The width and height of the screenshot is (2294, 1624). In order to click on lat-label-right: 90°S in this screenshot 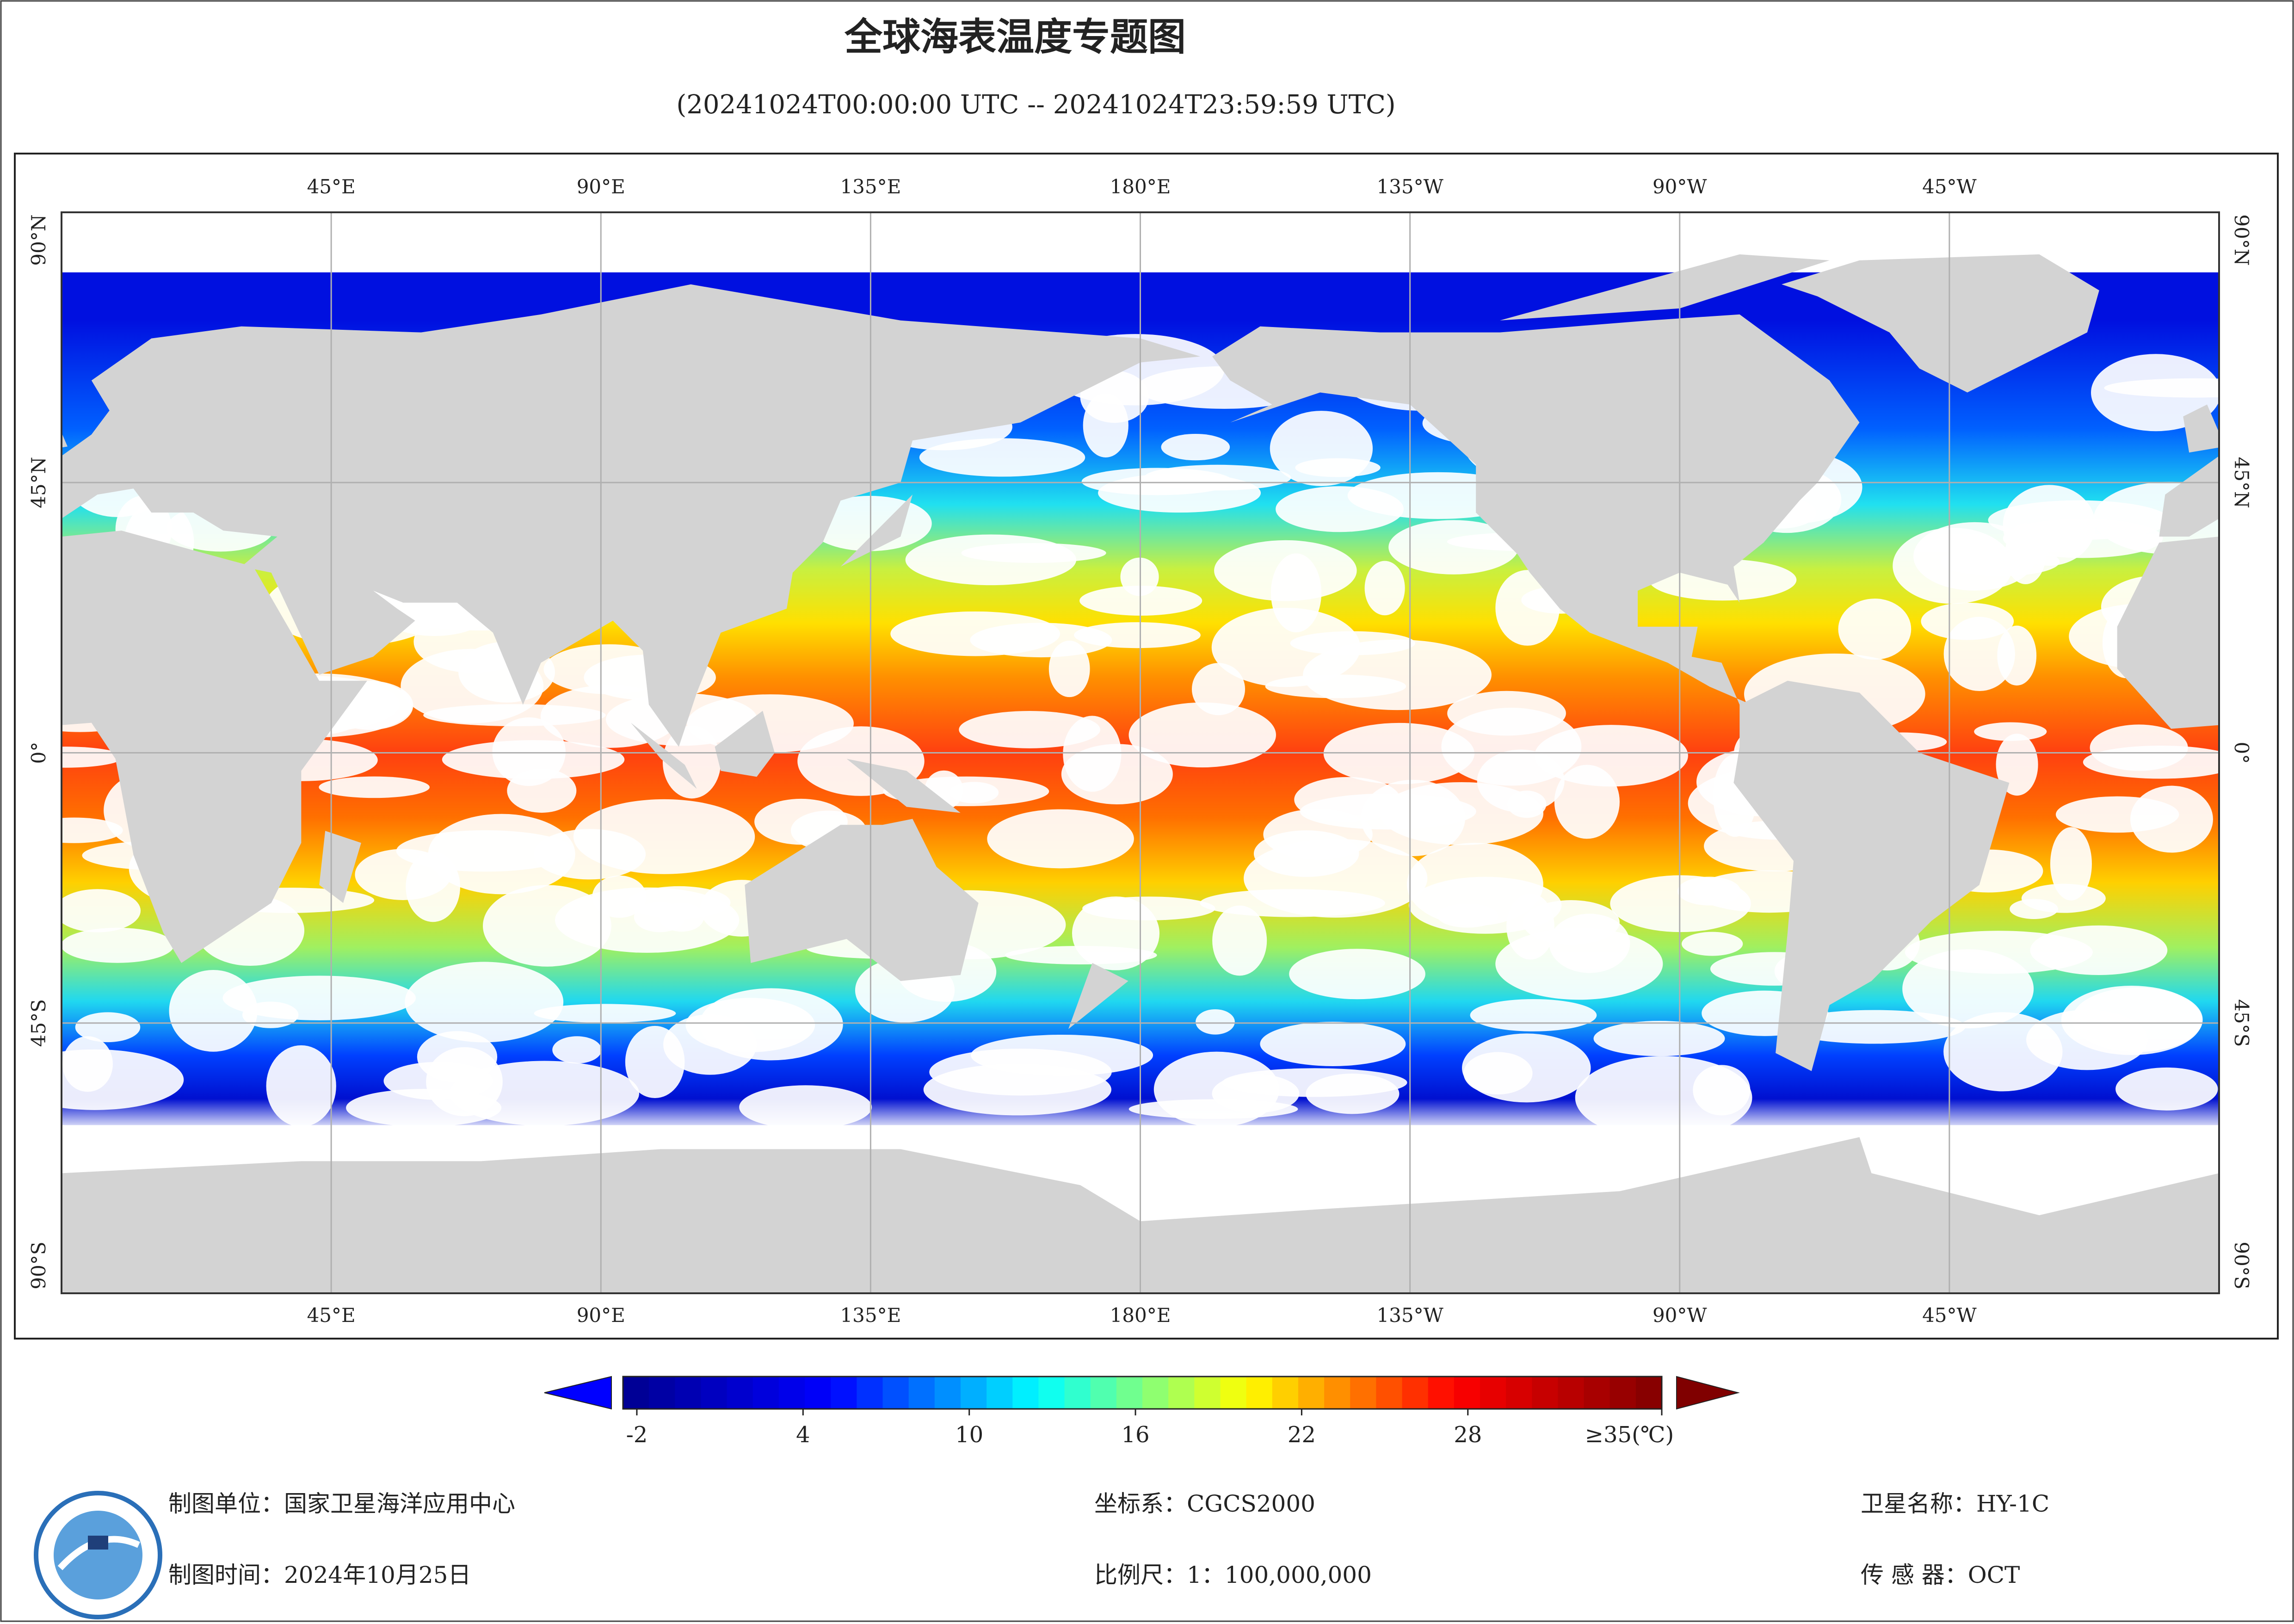, I will do `click(2241, 1265)`.